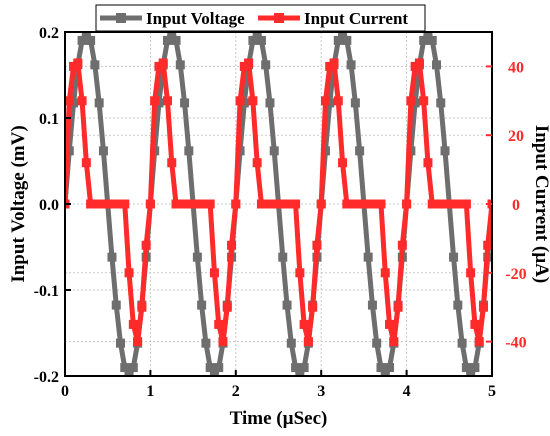 The width and height of the screenshot is (550, 436). What do you see at coordinates (46, 291) in the screenshot?
I see `y-left-tick-label: -0.1` at bounding box center [46, 291].